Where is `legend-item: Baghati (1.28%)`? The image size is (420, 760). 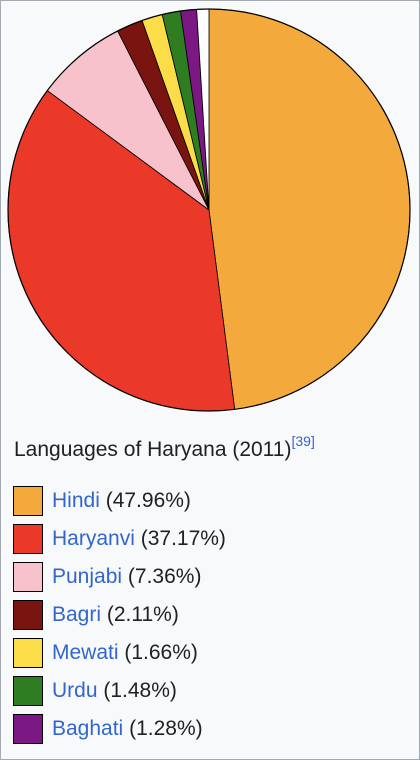 legend-item: Baghati (1.28%) is located at coordinates (119, 729).